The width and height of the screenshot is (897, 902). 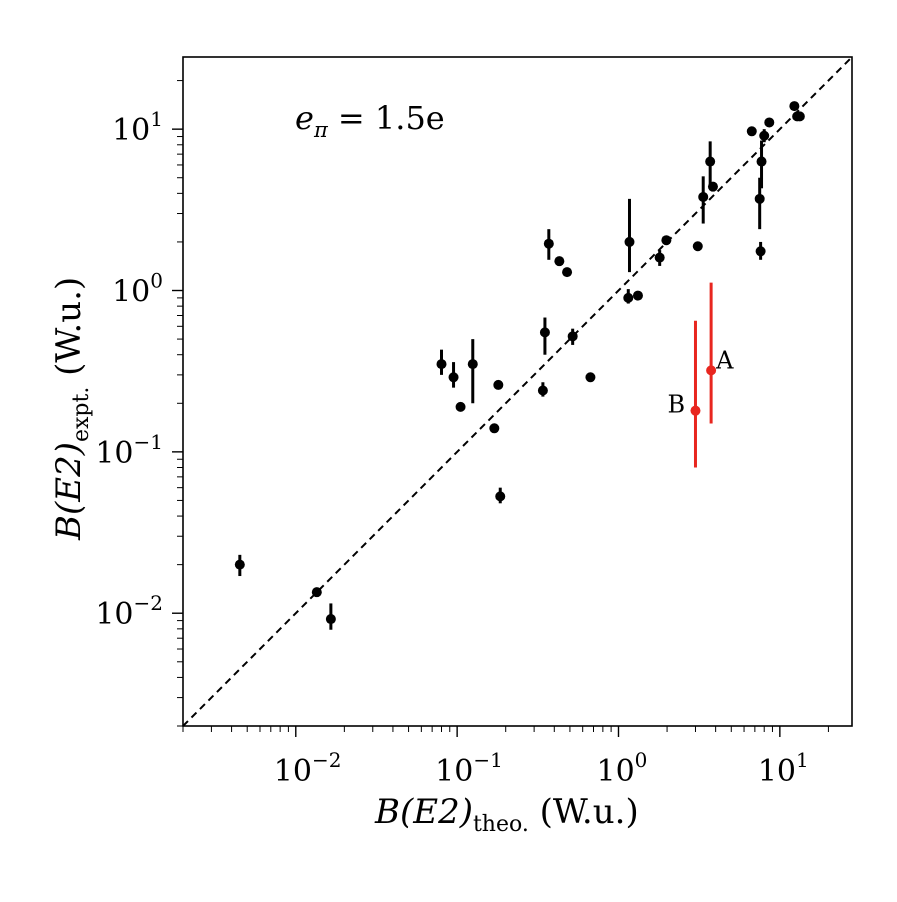 I want to click on y-tick-exponent: 0, so click(x=156, y=281).